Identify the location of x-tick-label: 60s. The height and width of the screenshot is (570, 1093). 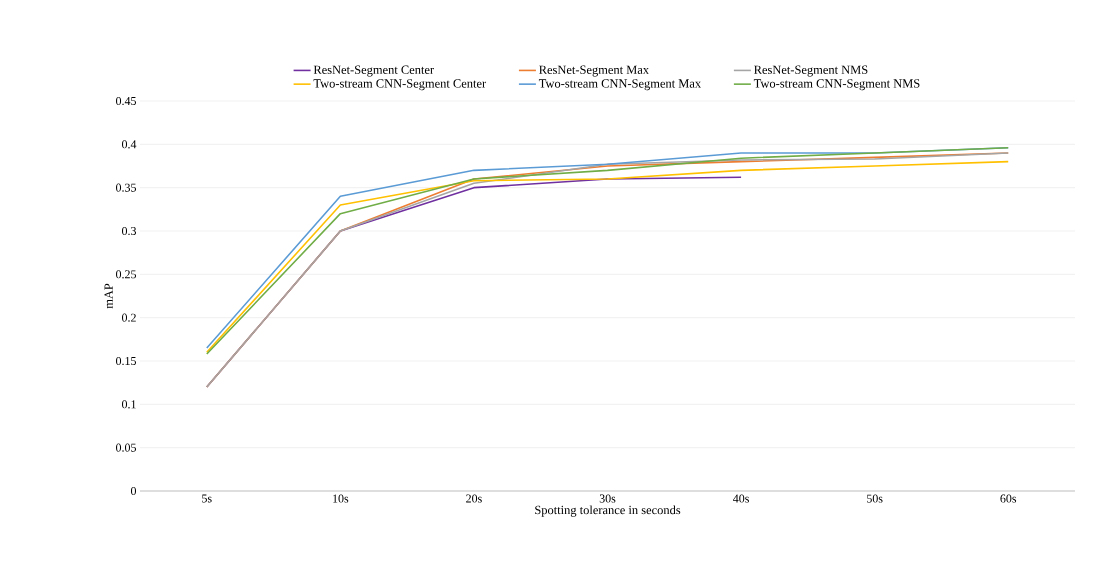
(1008, 498).